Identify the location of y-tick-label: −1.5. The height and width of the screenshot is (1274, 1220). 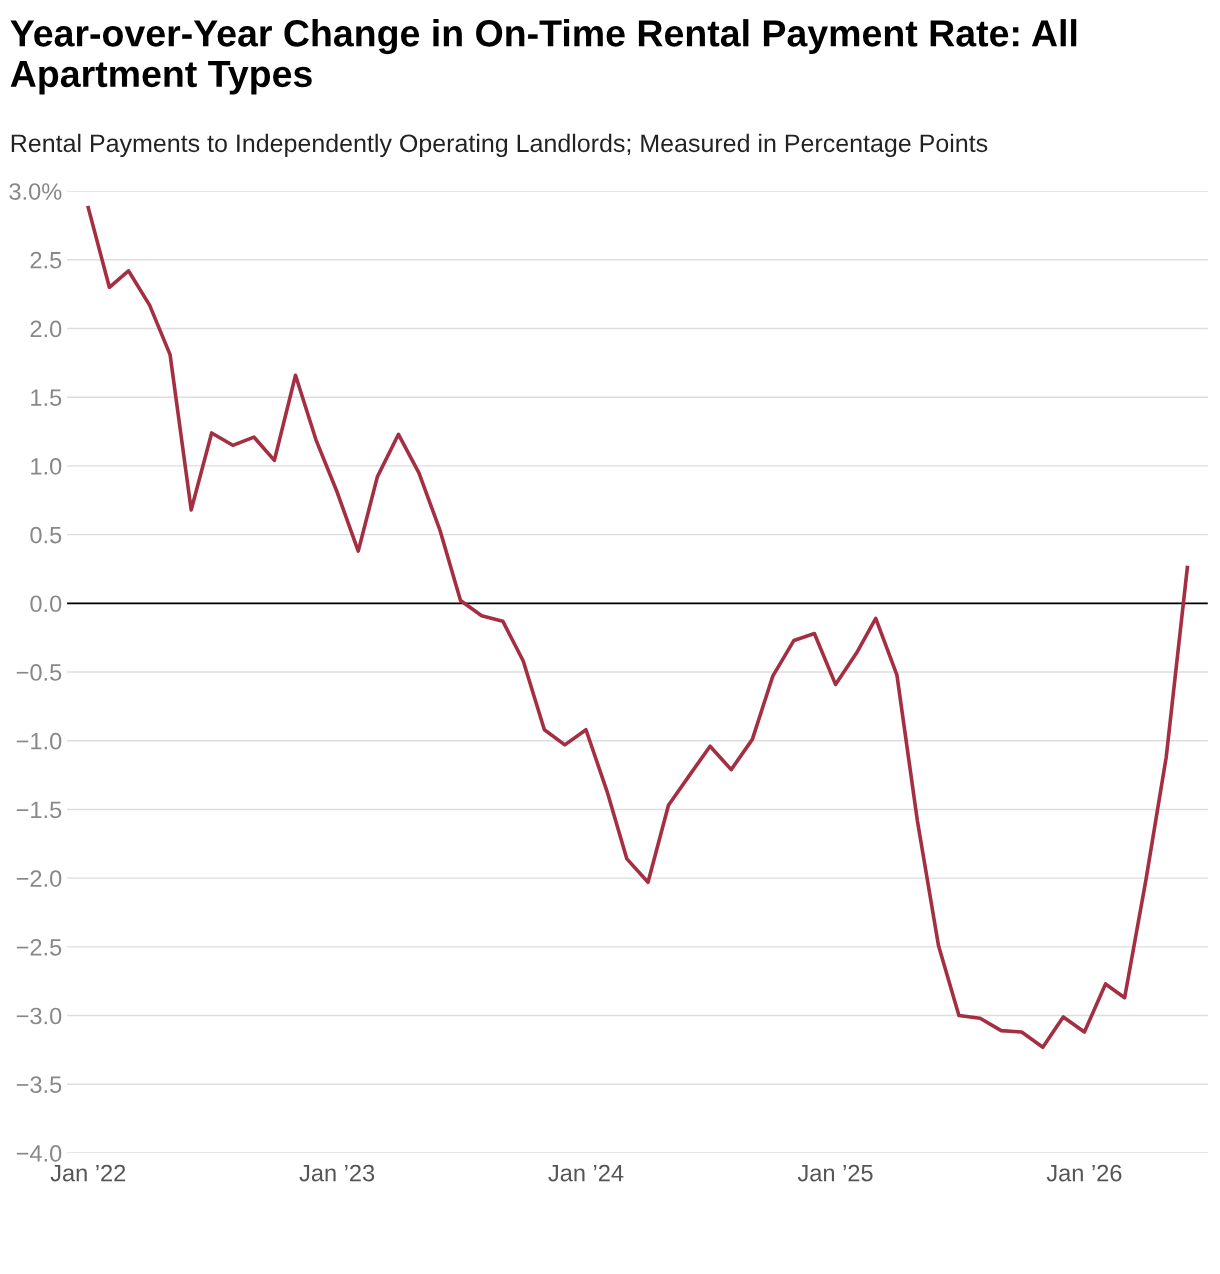
(39, 810).